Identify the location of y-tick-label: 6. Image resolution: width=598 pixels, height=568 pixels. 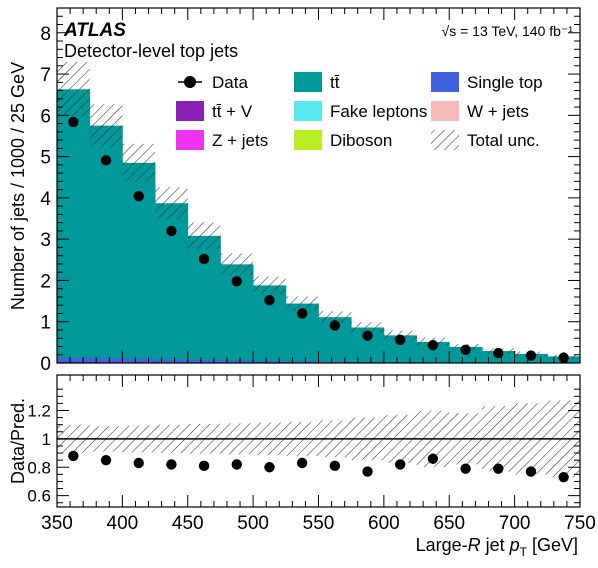
(45, 116).